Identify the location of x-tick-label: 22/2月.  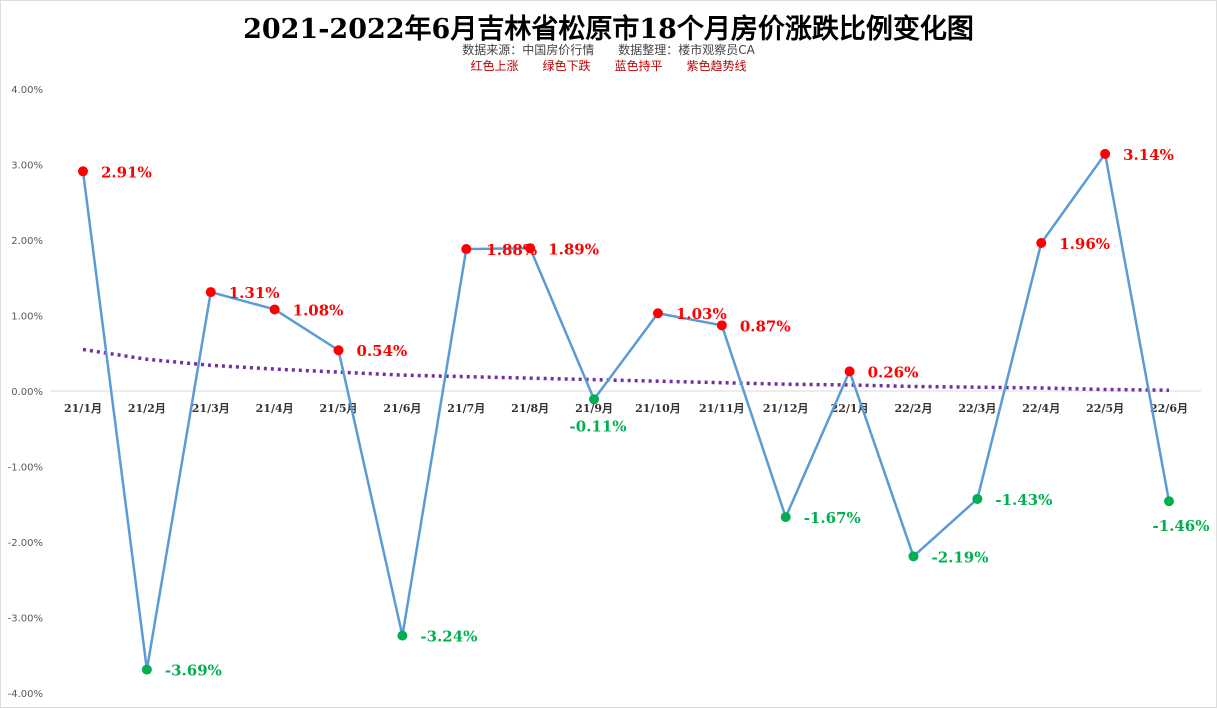
(913, 408).